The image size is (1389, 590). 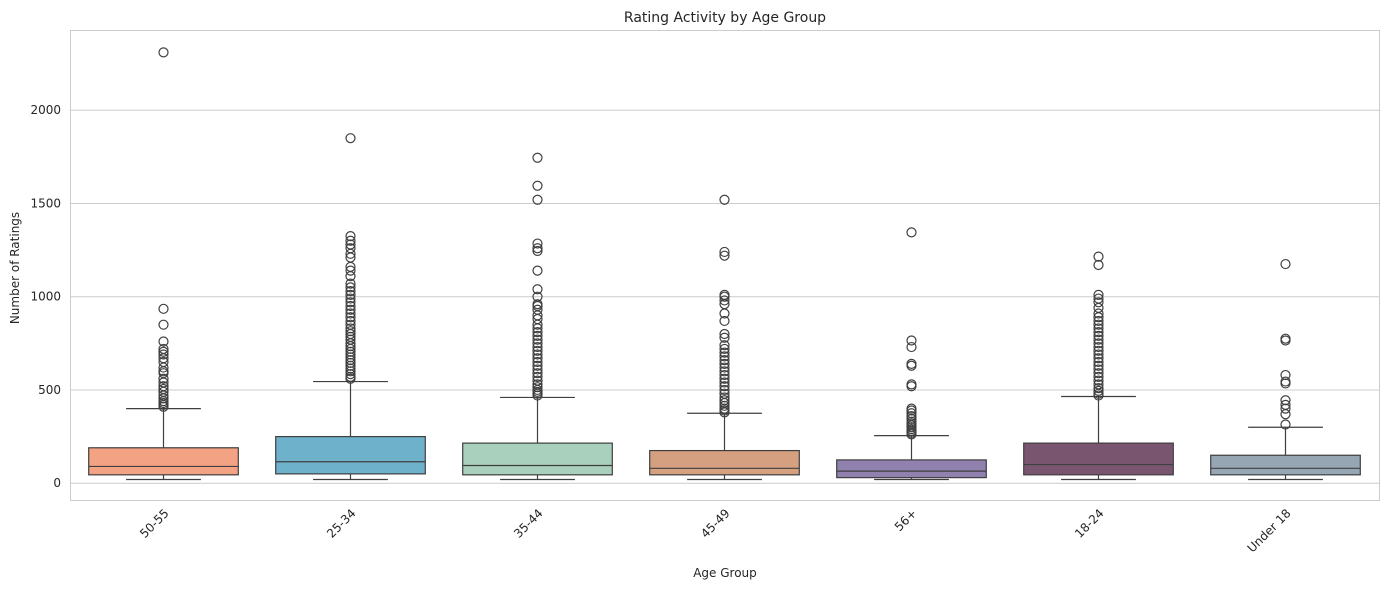 What do you see at coordinates (45, 110) in the screenshot?
I see `y-tick-label: 2000` at bounding box center [45, 110].